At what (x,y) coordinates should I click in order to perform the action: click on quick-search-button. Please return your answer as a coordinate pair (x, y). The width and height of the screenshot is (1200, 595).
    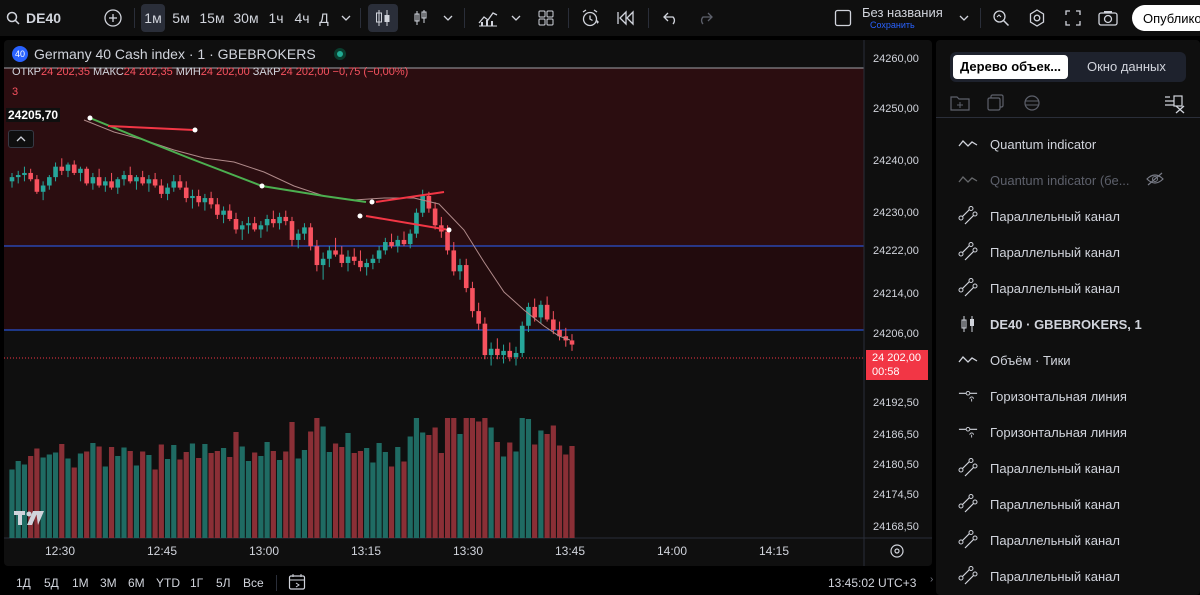
    Looking at the image, I should click on (1001, 18).